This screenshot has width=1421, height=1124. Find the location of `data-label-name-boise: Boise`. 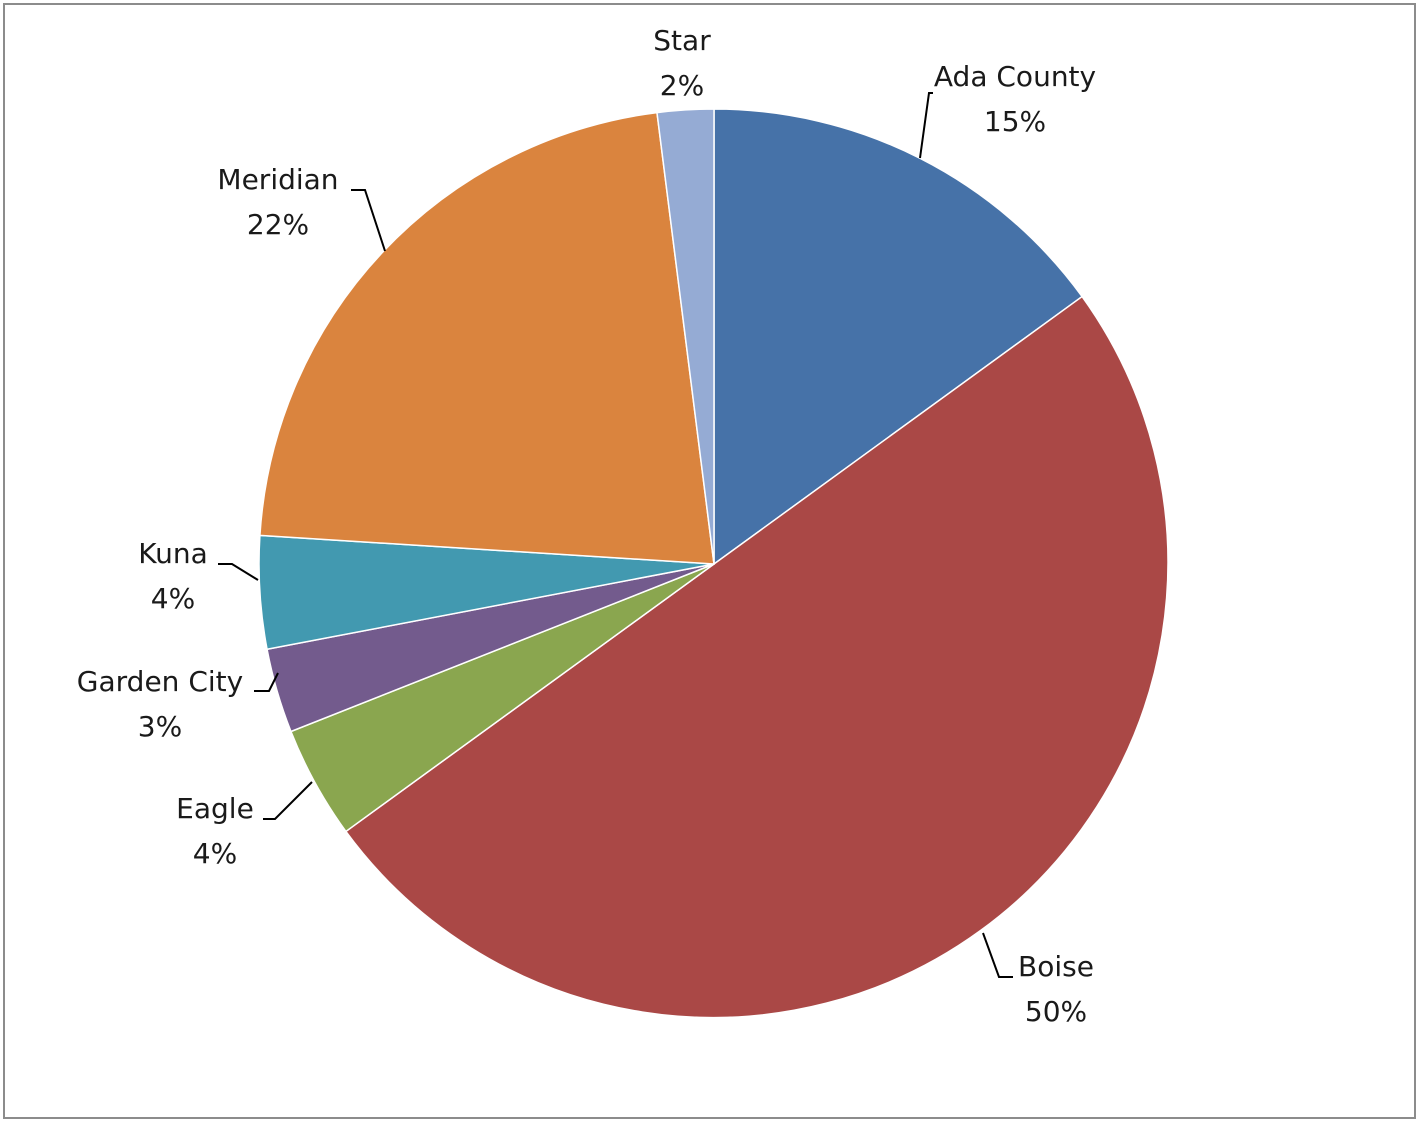

data-label-name-boise: Boise is located at coordinates (1056, 966).